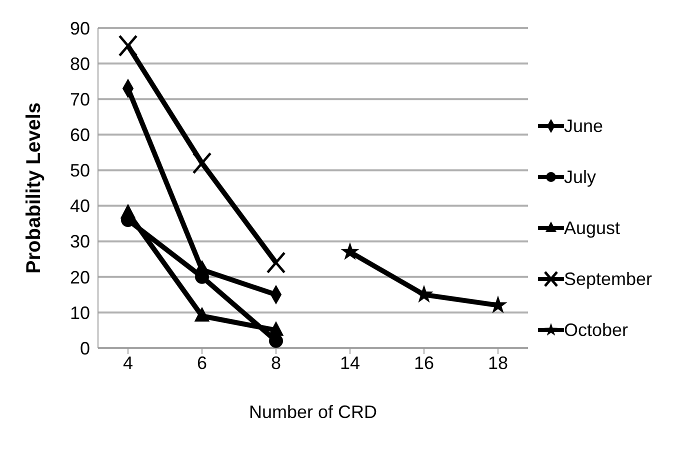  I want to click on y-tick-label: 20, so click(80, 277).